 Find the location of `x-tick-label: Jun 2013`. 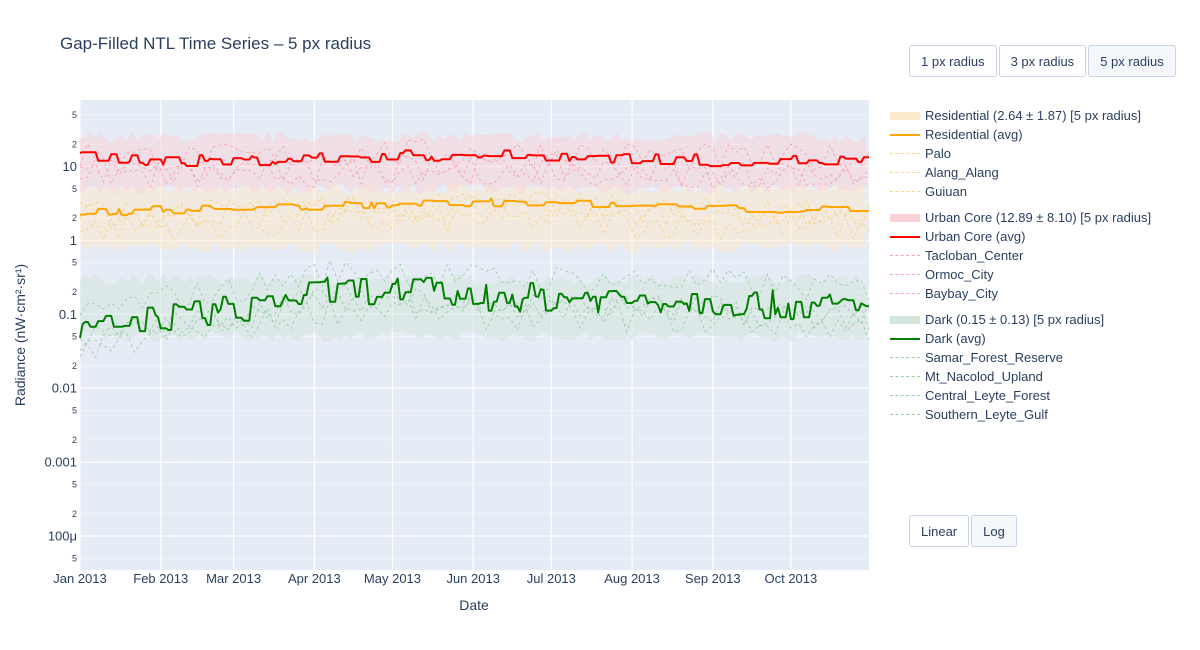

x-tick-label: Jun 2013 is located at coordinates (473, 578).